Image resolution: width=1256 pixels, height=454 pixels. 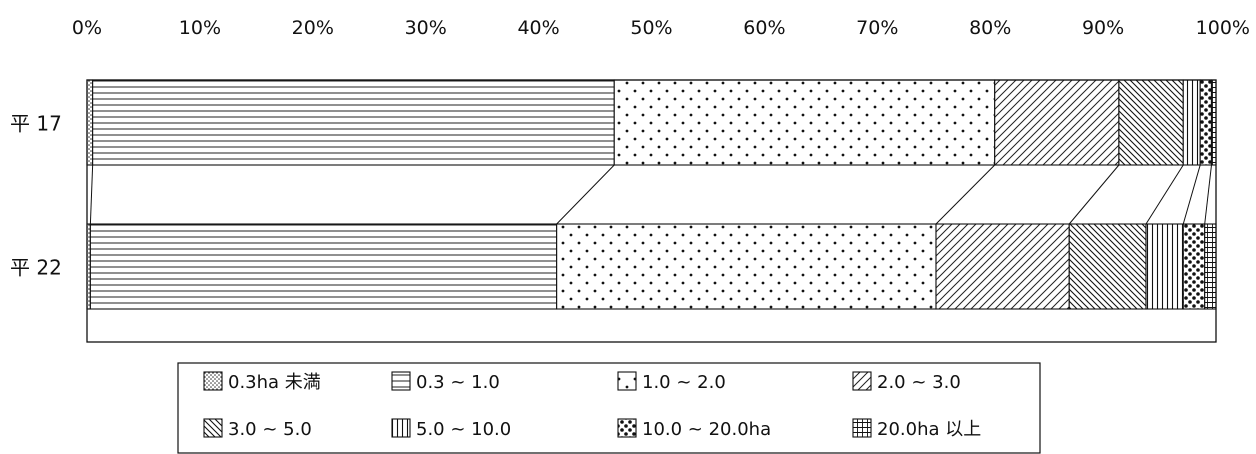 I want to click on legend-label: 3.0 ~ 5.0, so click(x=270, y=429).